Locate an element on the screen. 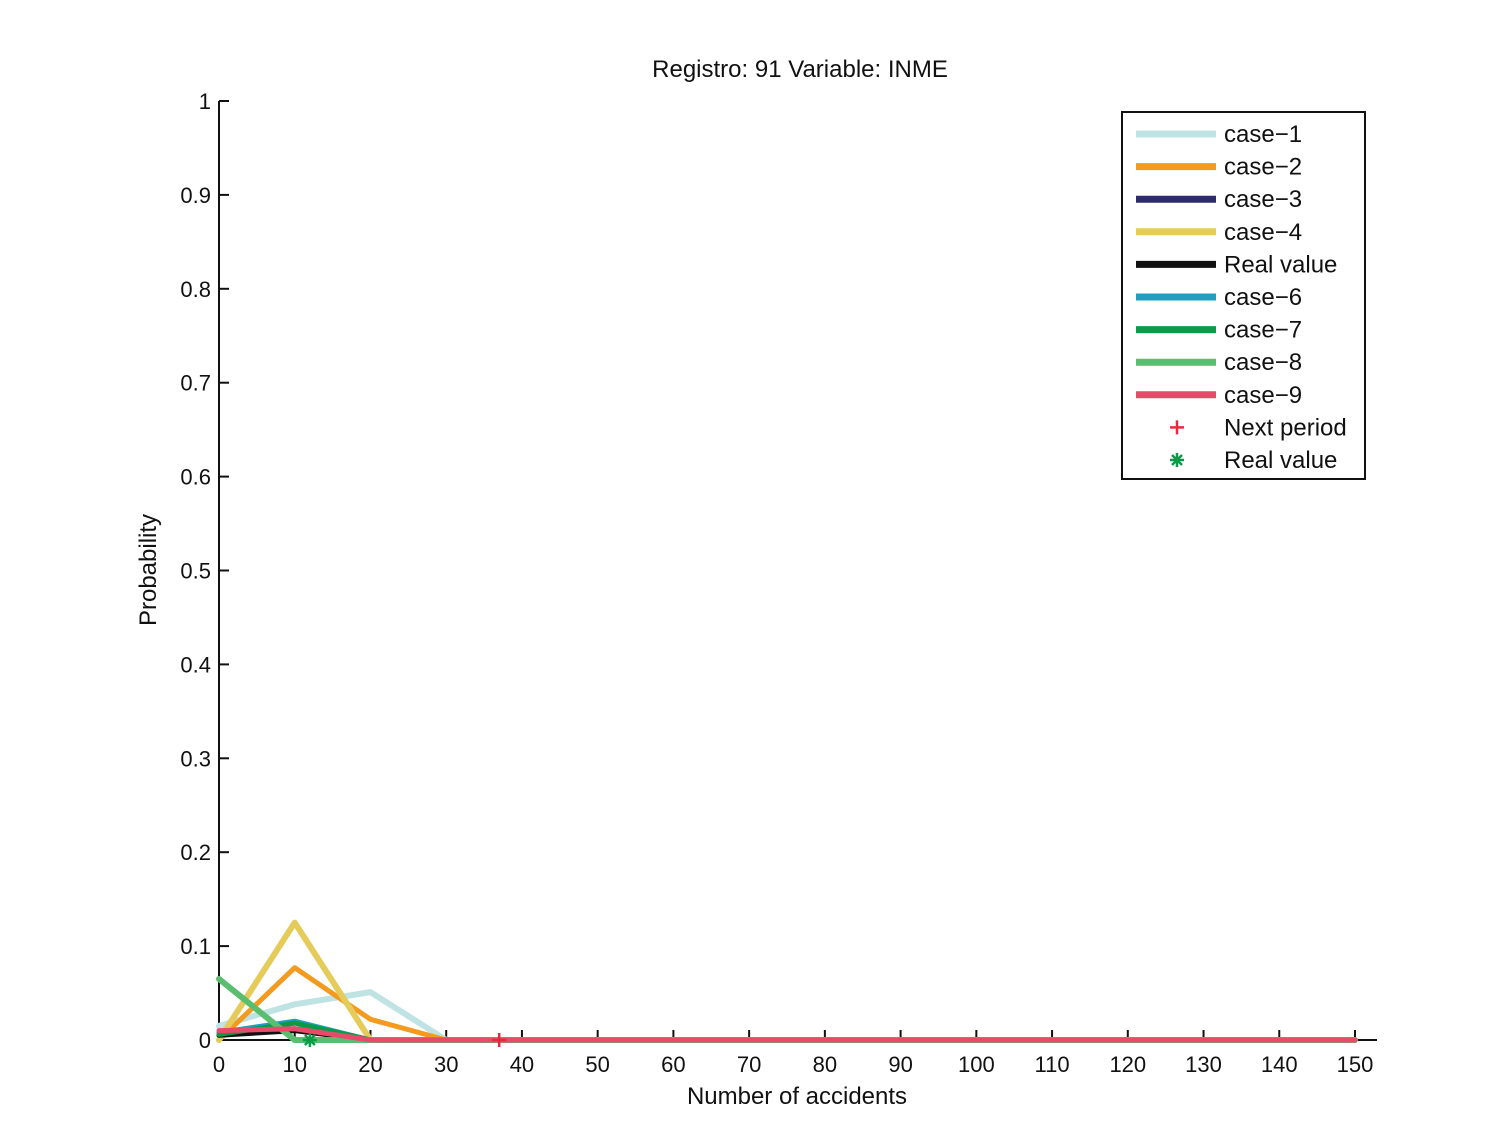  y-tick-label: 0.9 is located at coordinates (195, 195).